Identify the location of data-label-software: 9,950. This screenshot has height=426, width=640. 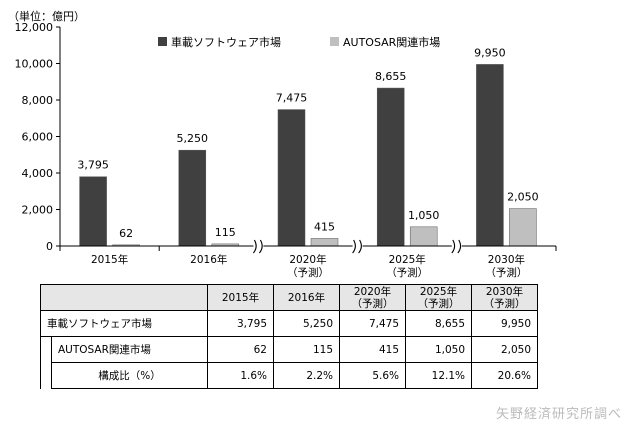
(490, 52).